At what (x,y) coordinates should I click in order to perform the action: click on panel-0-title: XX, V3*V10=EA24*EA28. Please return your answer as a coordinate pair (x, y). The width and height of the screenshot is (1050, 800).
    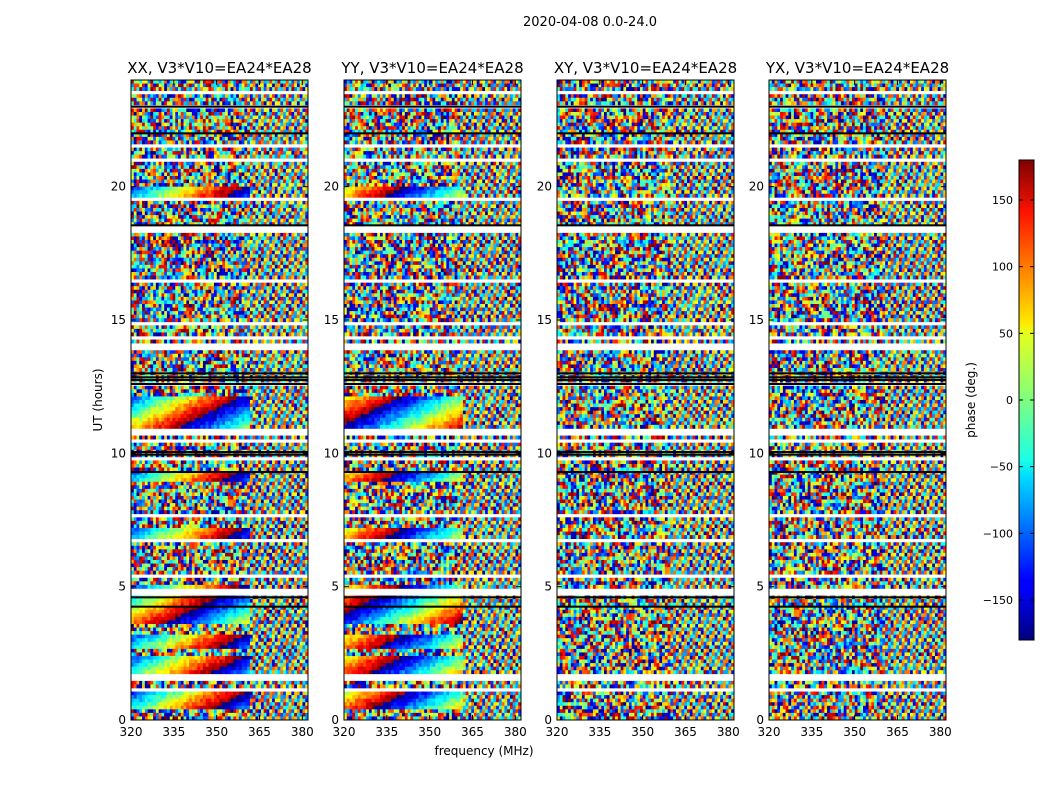
    Looking at the image, I should click on (219, 68).